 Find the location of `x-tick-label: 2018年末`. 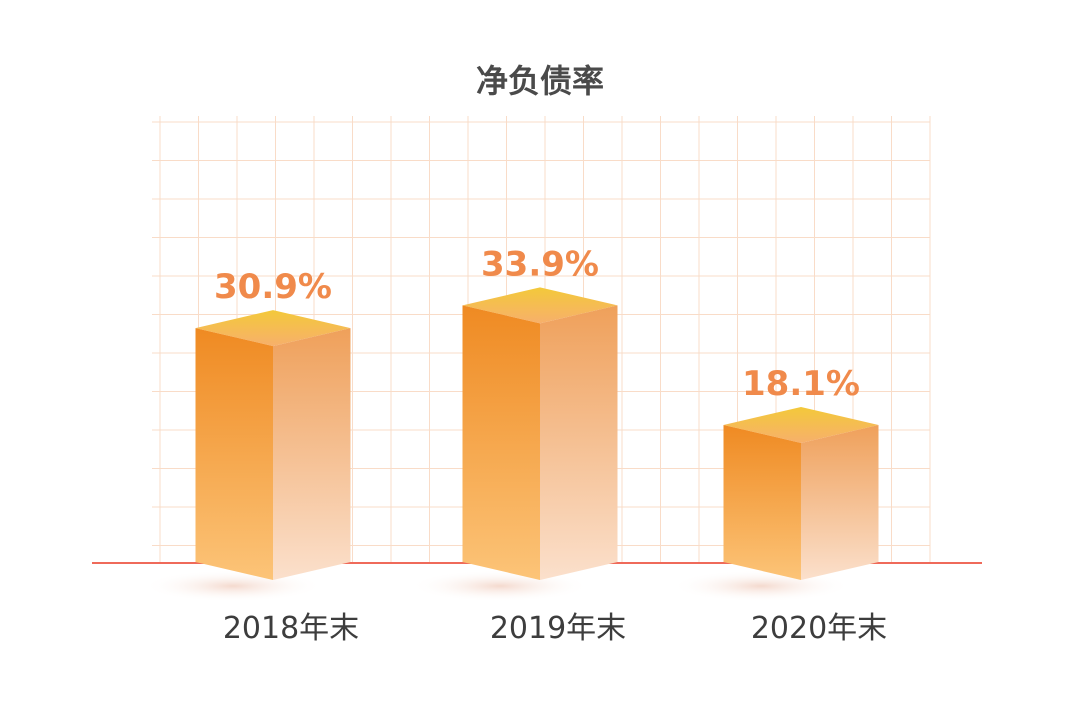

x-tick-label: 2018年末 is located at coordinates (291, 628).